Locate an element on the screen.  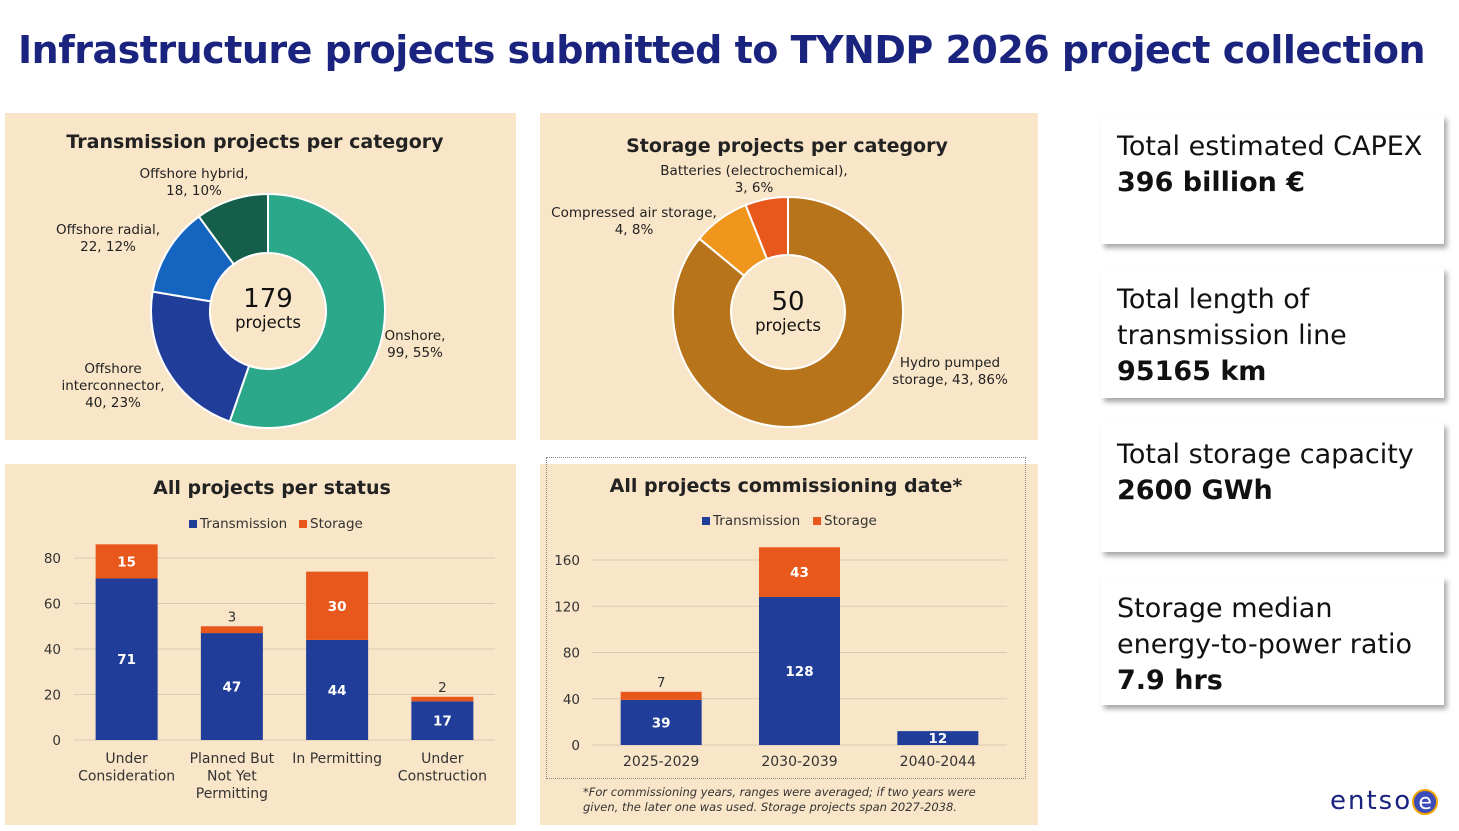
y-tick-label: 60 is located at coordinates (52, 605).